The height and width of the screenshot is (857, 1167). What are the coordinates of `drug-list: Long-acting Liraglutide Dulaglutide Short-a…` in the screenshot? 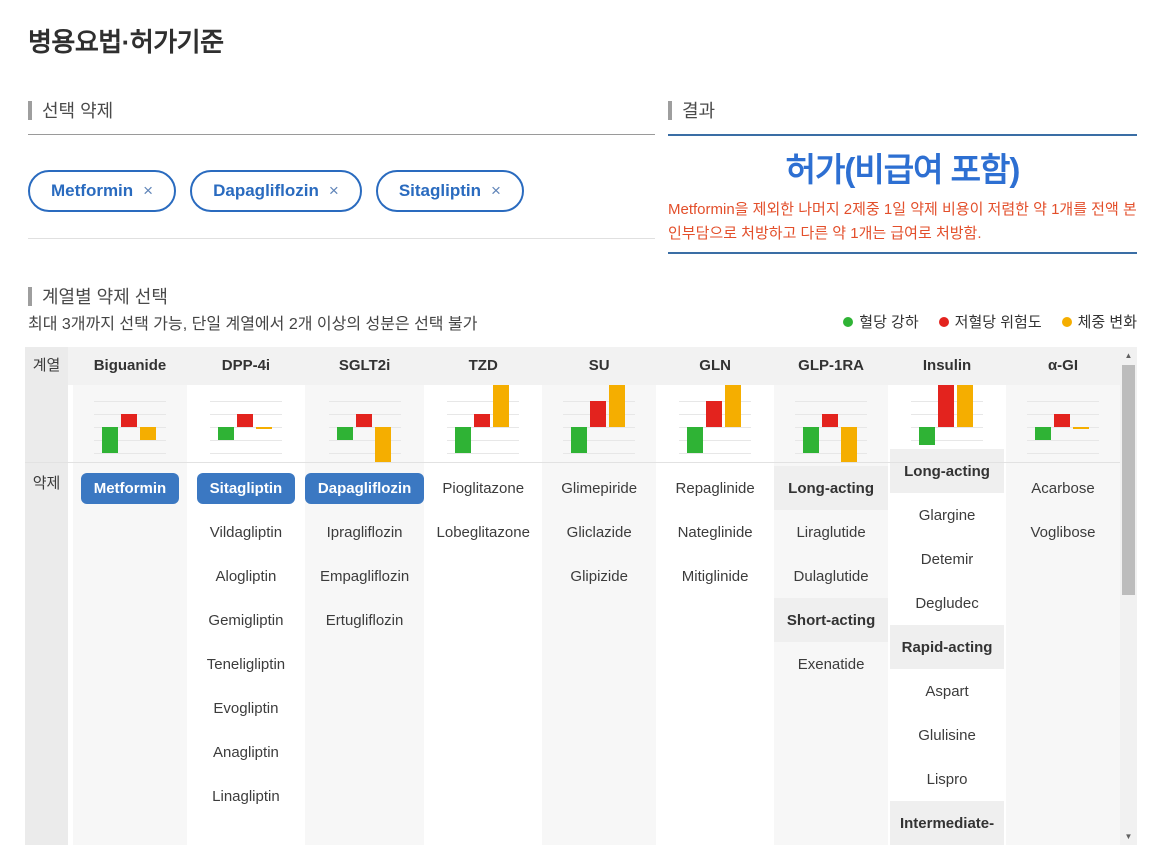 It's located at (831, 653).